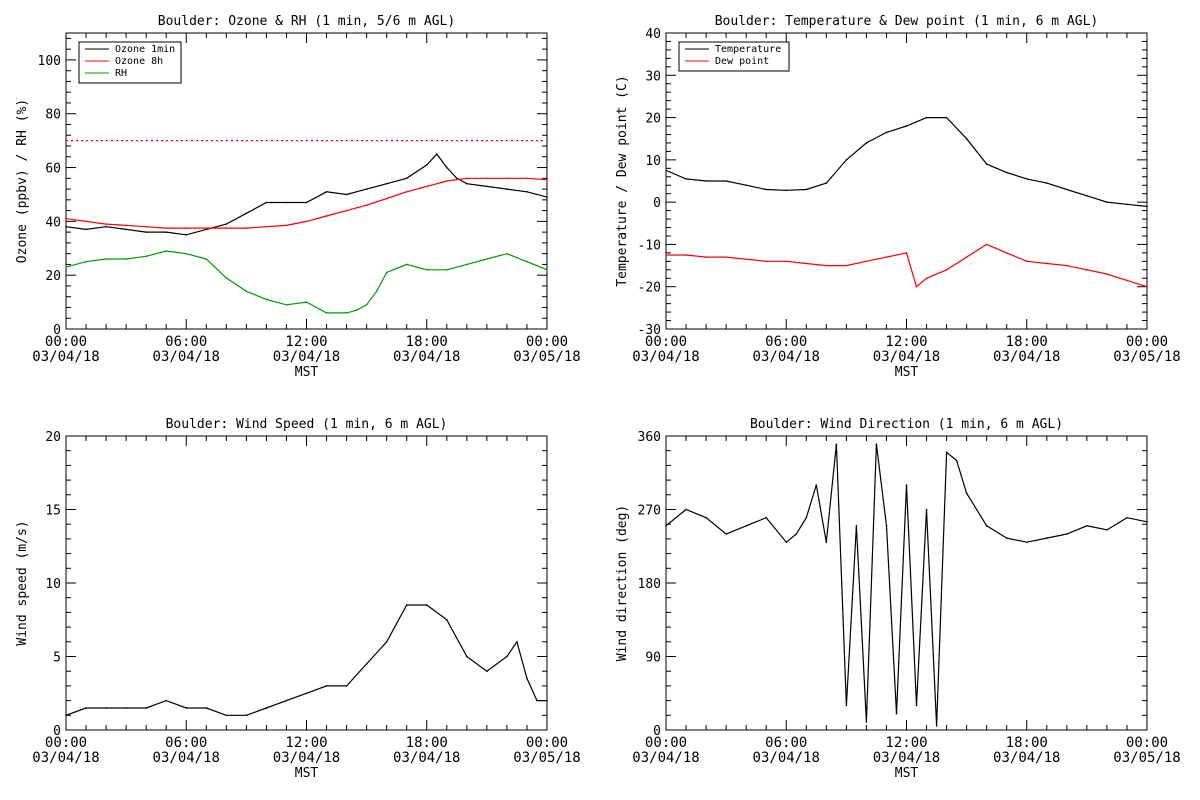 The width and height of the screenshot is (1200, 800). What do you see at coordinates (22, 181) in the screenshot?
I see `y-axis-label: Ozone (ppbv) / RH (%)` at bounding box center [22, 181].